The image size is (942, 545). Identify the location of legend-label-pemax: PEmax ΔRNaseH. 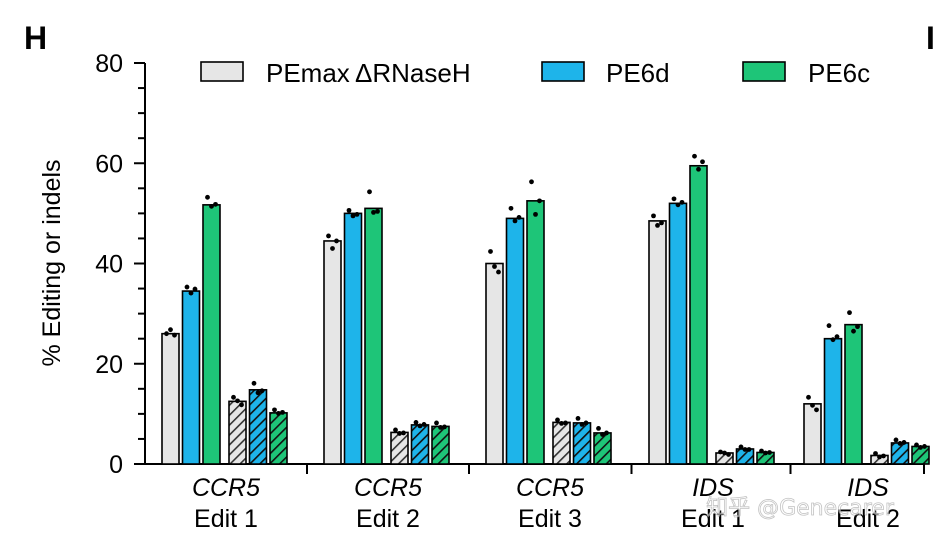
(368, 73).